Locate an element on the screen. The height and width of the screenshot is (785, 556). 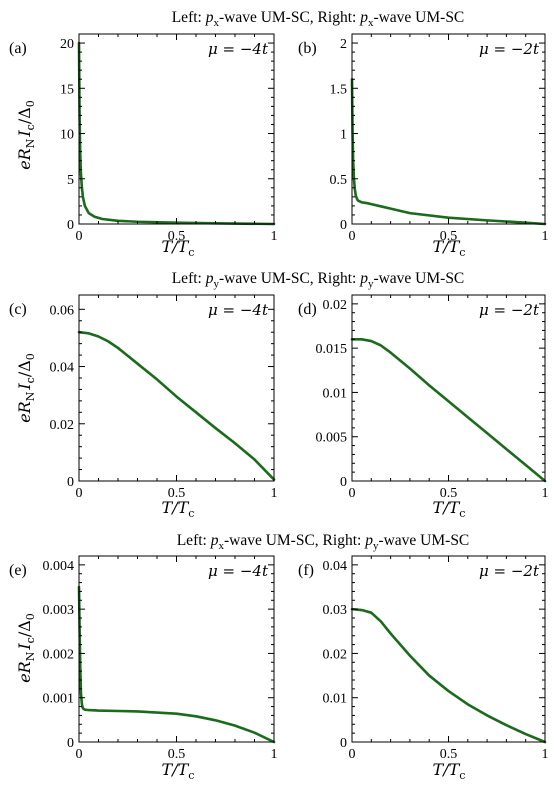
ytick-label-b: 0 is located at coordinates (343, 225).